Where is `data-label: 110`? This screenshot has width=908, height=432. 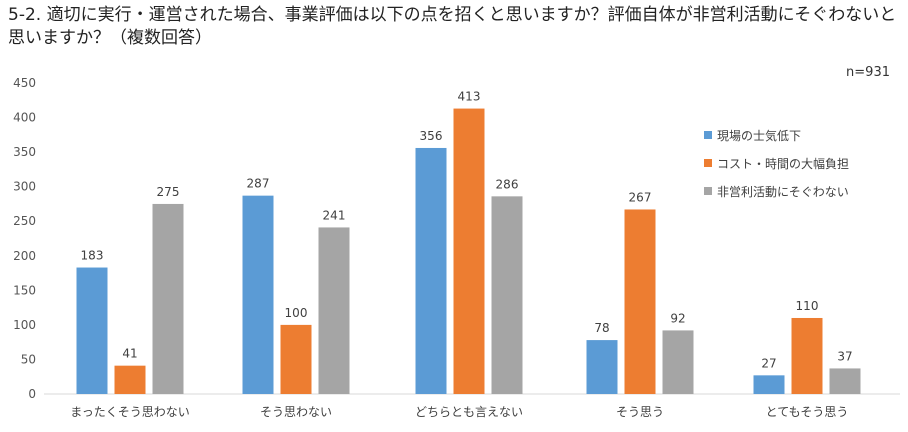
data-label: 110 is located at coordinates (807, 306).